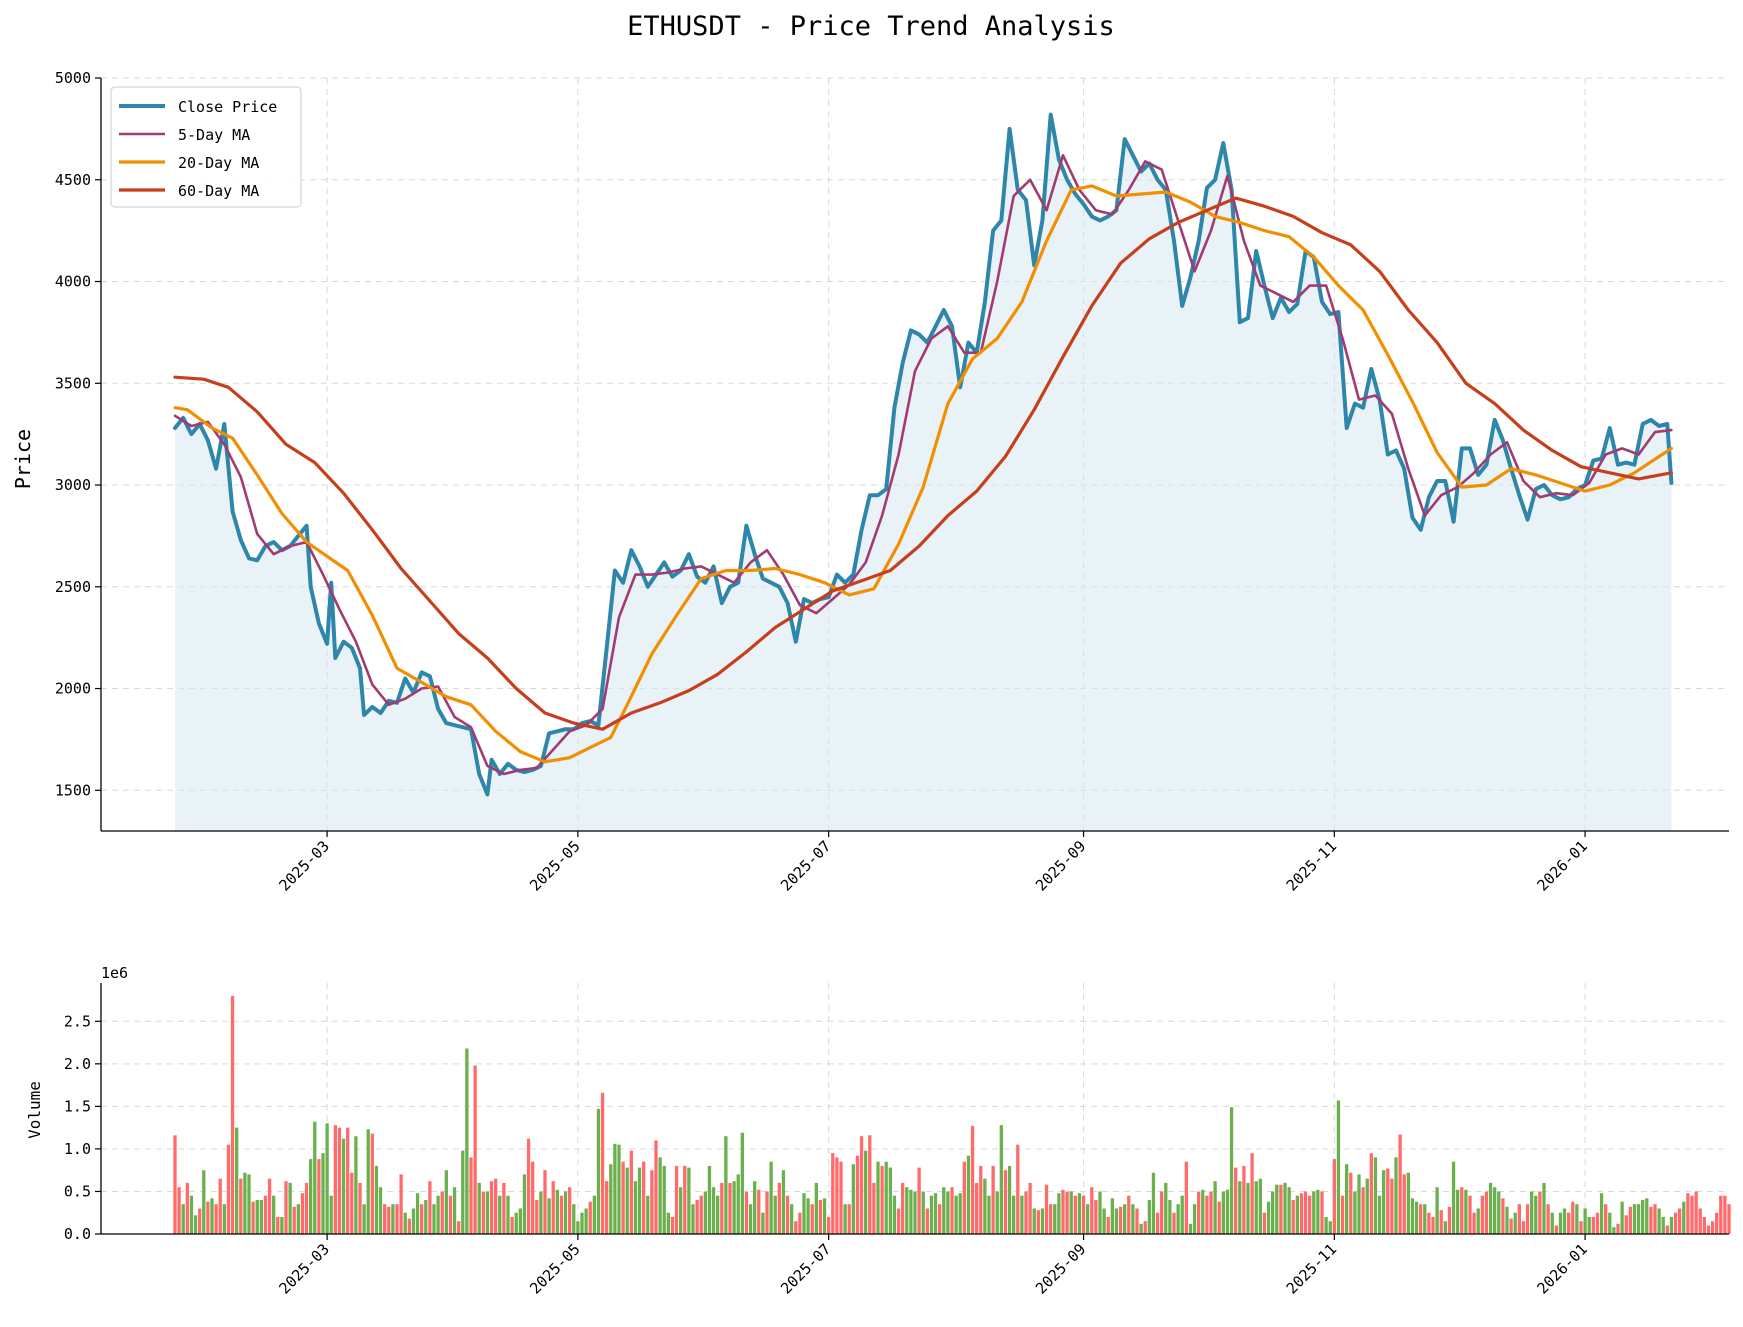 This screenshot has width=1743, height=1327. What do you see at coordinates (73, 282) in the screenshot?
I see `price-y-tick-label: 4000` at bounding box center [73, 282].